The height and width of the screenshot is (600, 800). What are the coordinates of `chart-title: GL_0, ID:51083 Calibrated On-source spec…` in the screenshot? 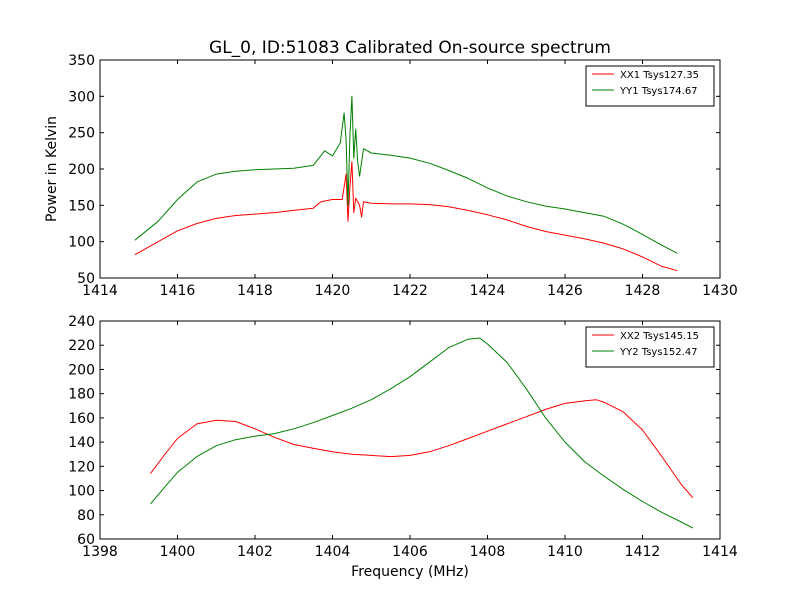 It's located at (410, 48).